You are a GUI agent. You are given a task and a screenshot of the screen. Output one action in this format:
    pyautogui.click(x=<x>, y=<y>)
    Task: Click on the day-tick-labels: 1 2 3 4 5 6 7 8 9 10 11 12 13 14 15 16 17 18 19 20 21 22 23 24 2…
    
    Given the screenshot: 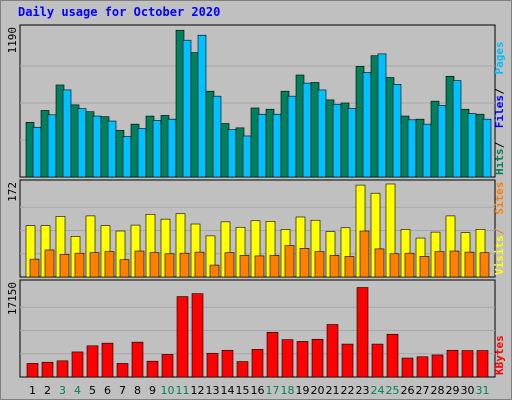 What is the action you would take?
    pyautogui.click(x=259, y=390)
    